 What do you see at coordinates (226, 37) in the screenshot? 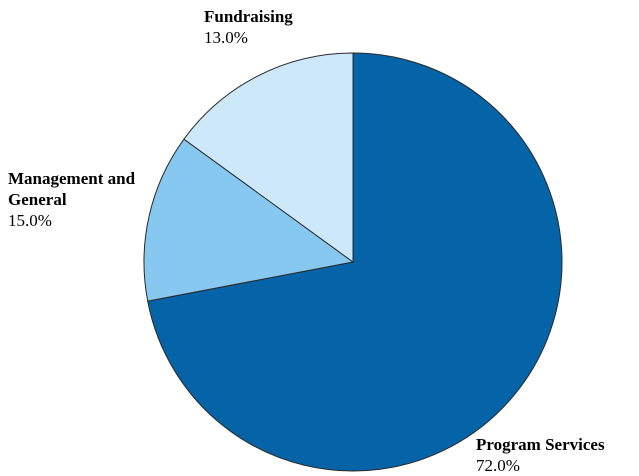
I see `slice-value-fundraising: 13.0%` at bounding box center [226, 37].